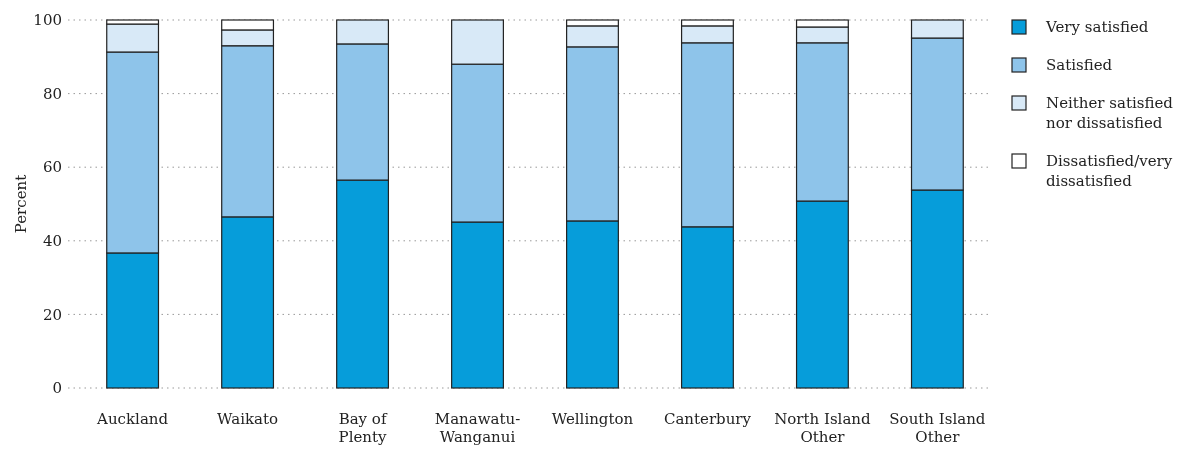  I want to click on legend-label: Very satisfied, so click(1097, 27).